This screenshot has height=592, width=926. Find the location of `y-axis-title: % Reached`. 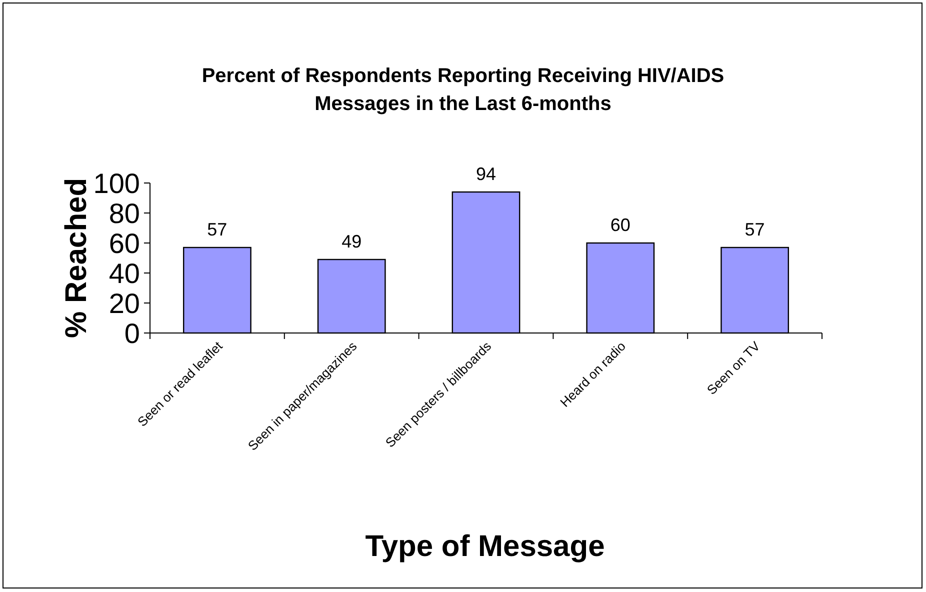

y-axis-title: % Reached is located at coordinates (76, 258).